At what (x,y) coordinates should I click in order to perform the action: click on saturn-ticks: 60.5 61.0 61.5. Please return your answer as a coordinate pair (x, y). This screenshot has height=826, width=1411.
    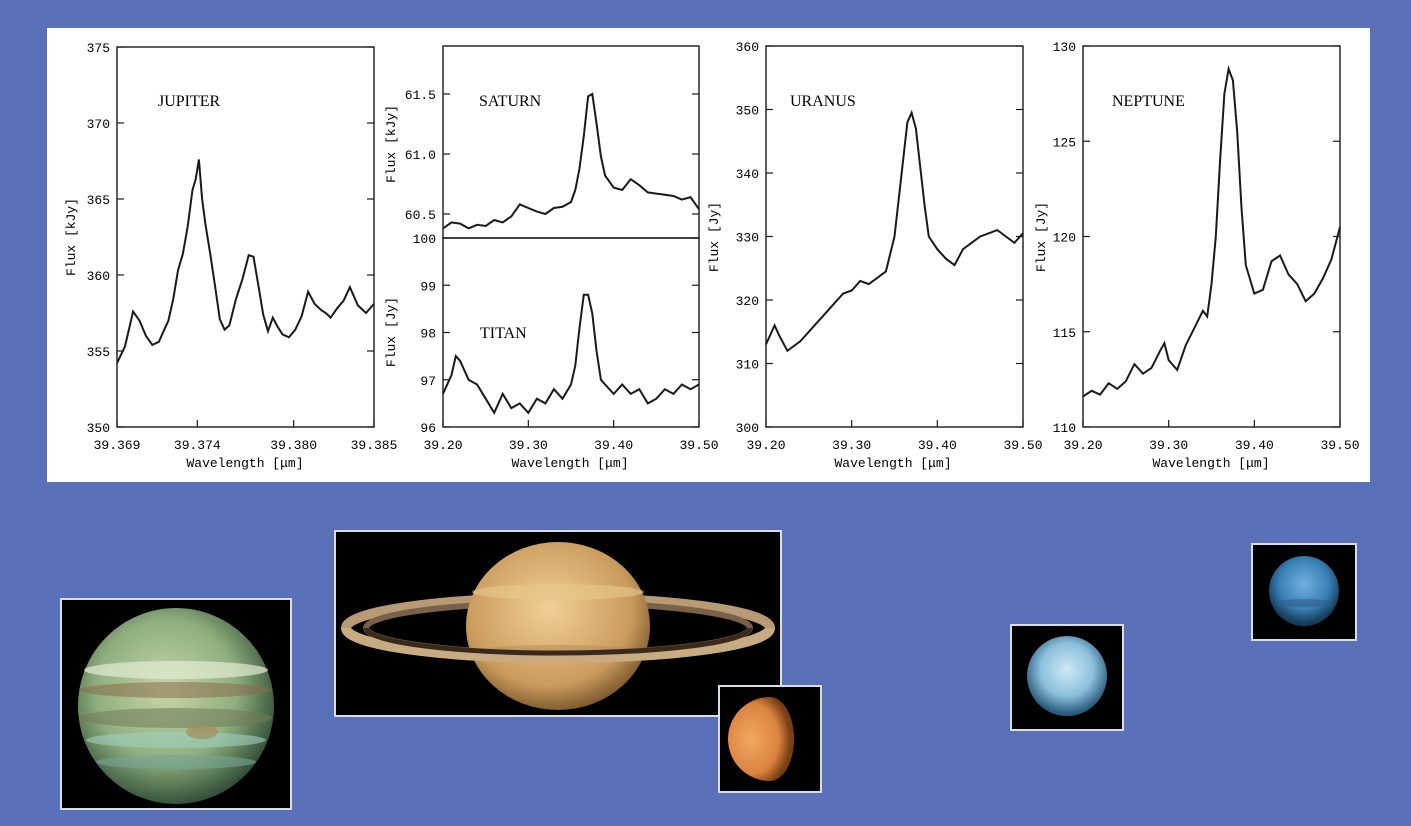
    Looking at the image, I should click on (552, 155).